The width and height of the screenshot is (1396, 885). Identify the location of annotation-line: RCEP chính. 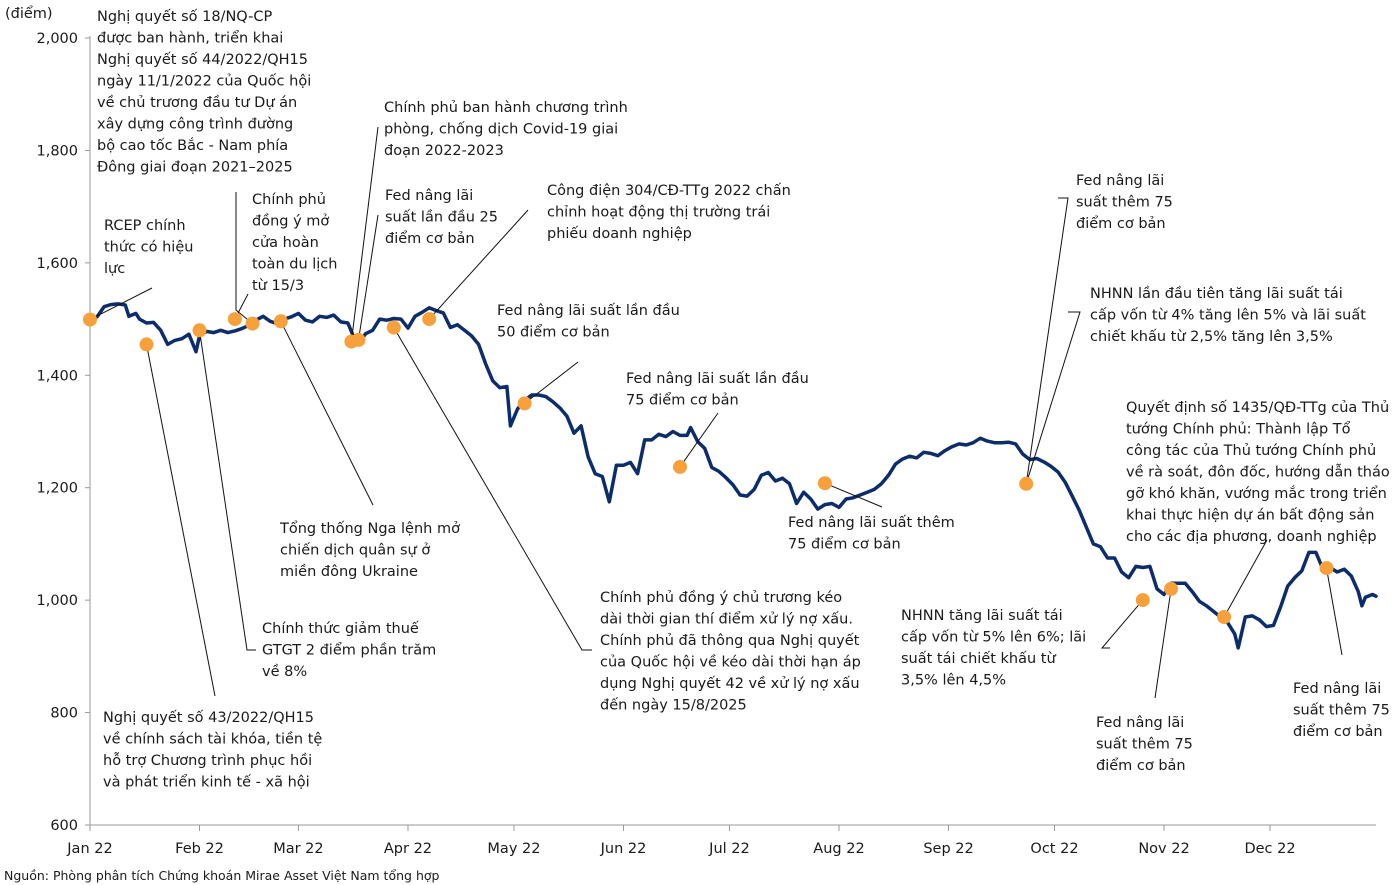
(145, 226).